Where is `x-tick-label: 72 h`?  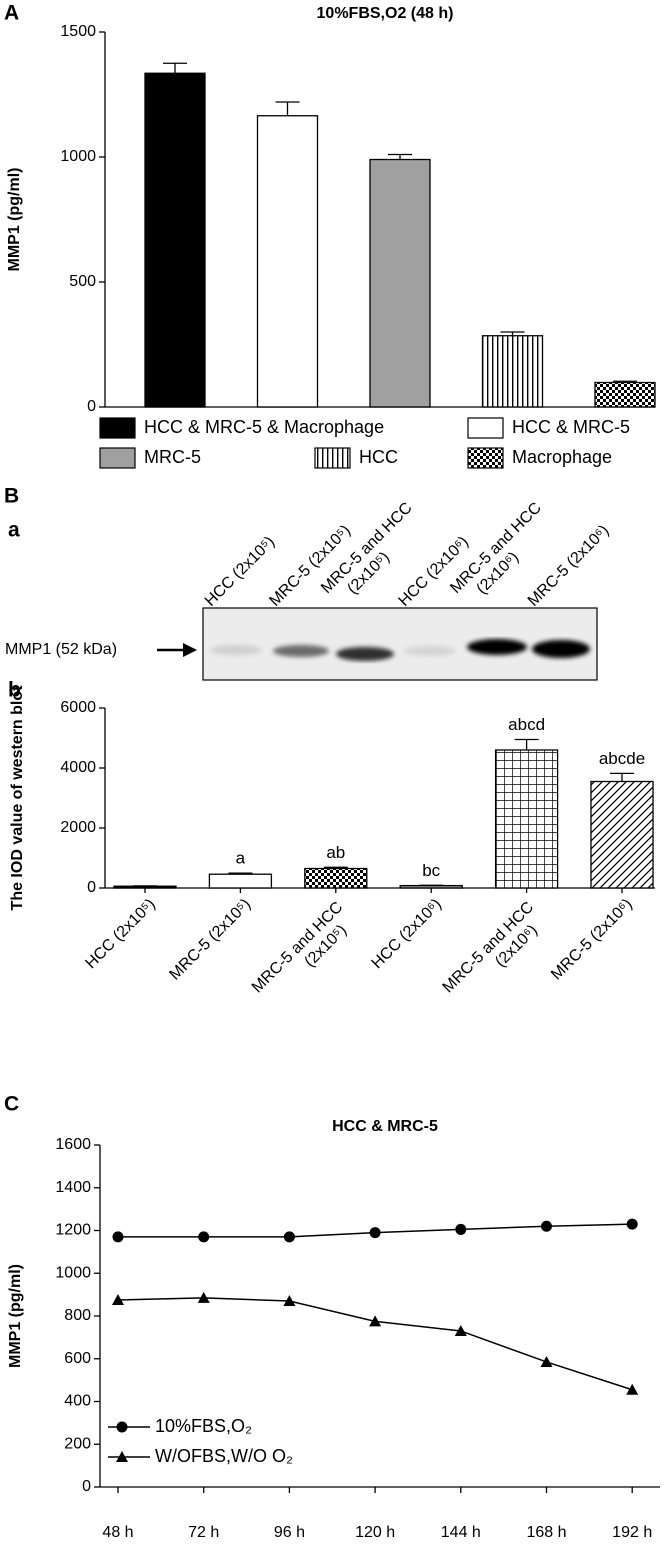
x-tick-label: 72 h is located at coordinates (203, 1532).